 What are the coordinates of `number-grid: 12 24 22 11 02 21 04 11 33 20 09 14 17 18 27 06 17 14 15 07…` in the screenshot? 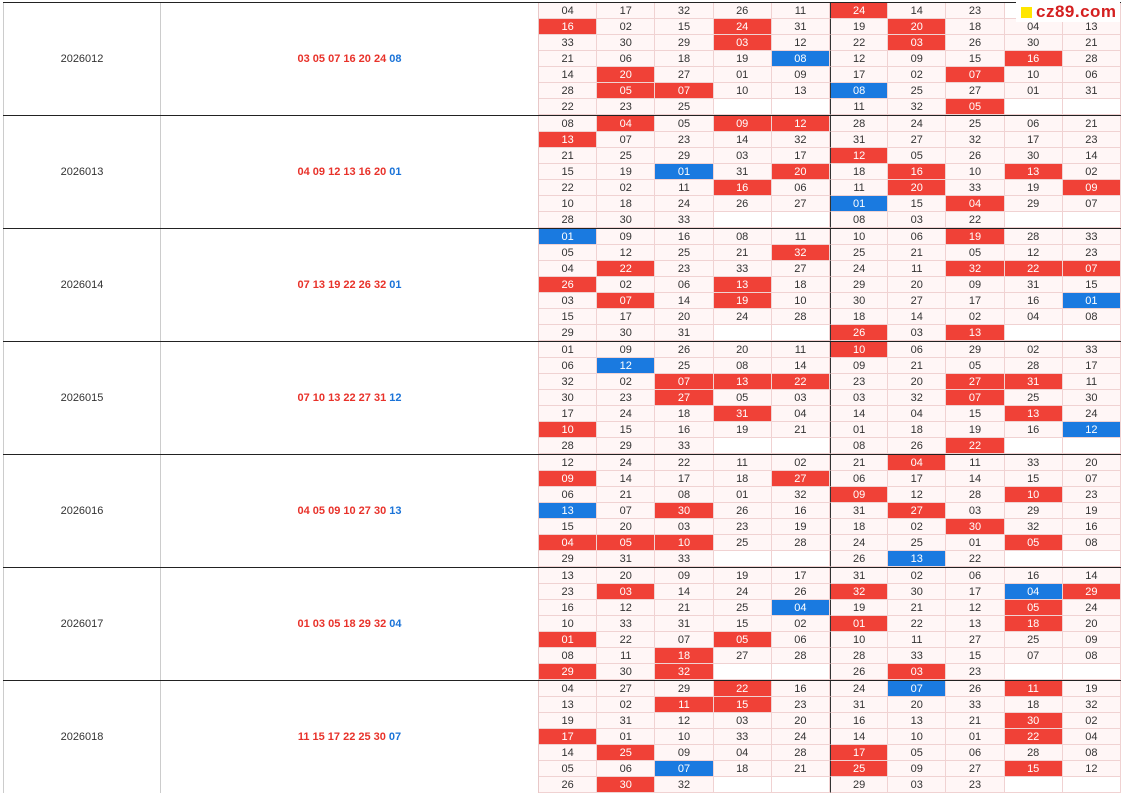 It's located at (830, 511).